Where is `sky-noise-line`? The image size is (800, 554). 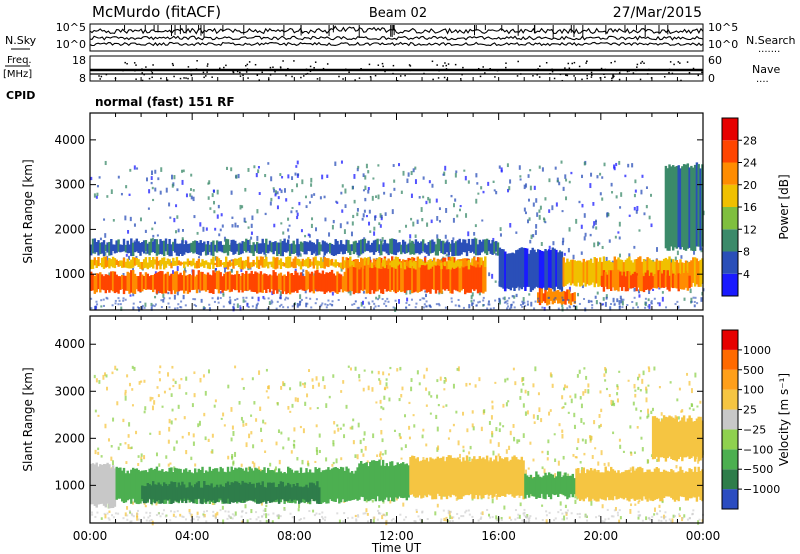 sky-noise-line is located at coordinates (396, 30).